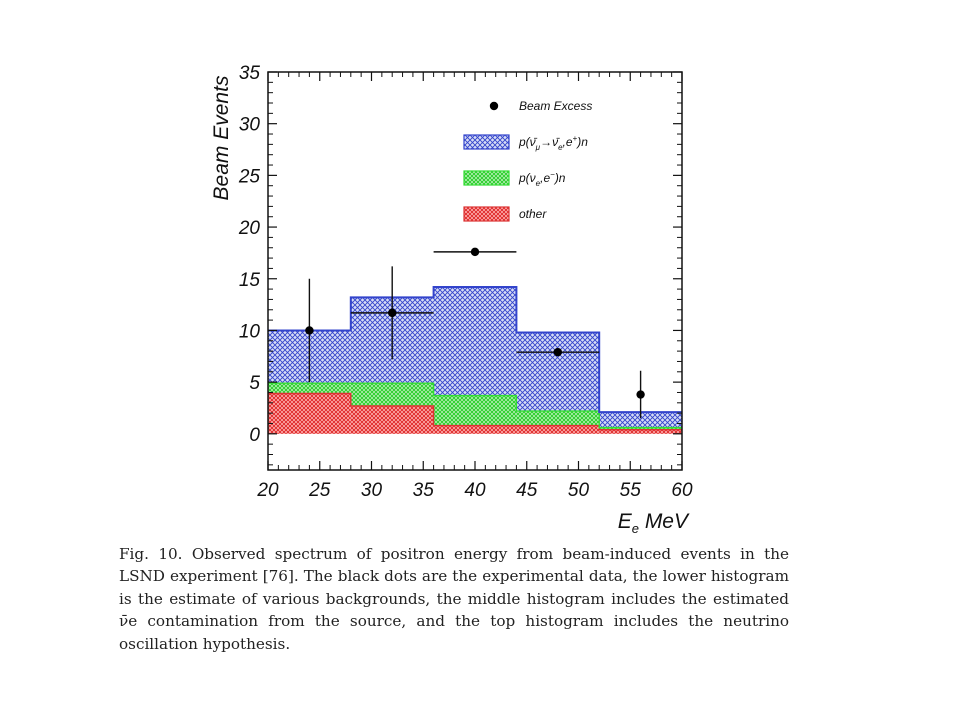 The width and height of the screenshot is (960, 720). I want to click on x-tick-label: 60, so click(682, 490).